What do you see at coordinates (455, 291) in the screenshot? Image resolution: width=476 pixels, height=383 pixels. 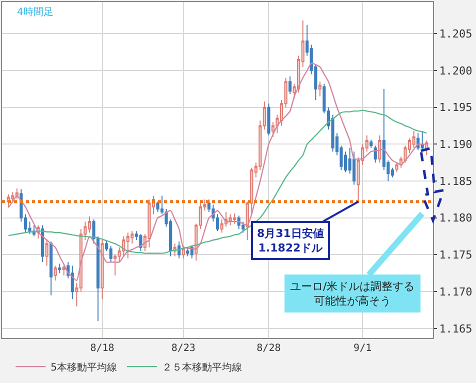 I see `y-tick-label: 1.170` at bounding box center [455, 291].